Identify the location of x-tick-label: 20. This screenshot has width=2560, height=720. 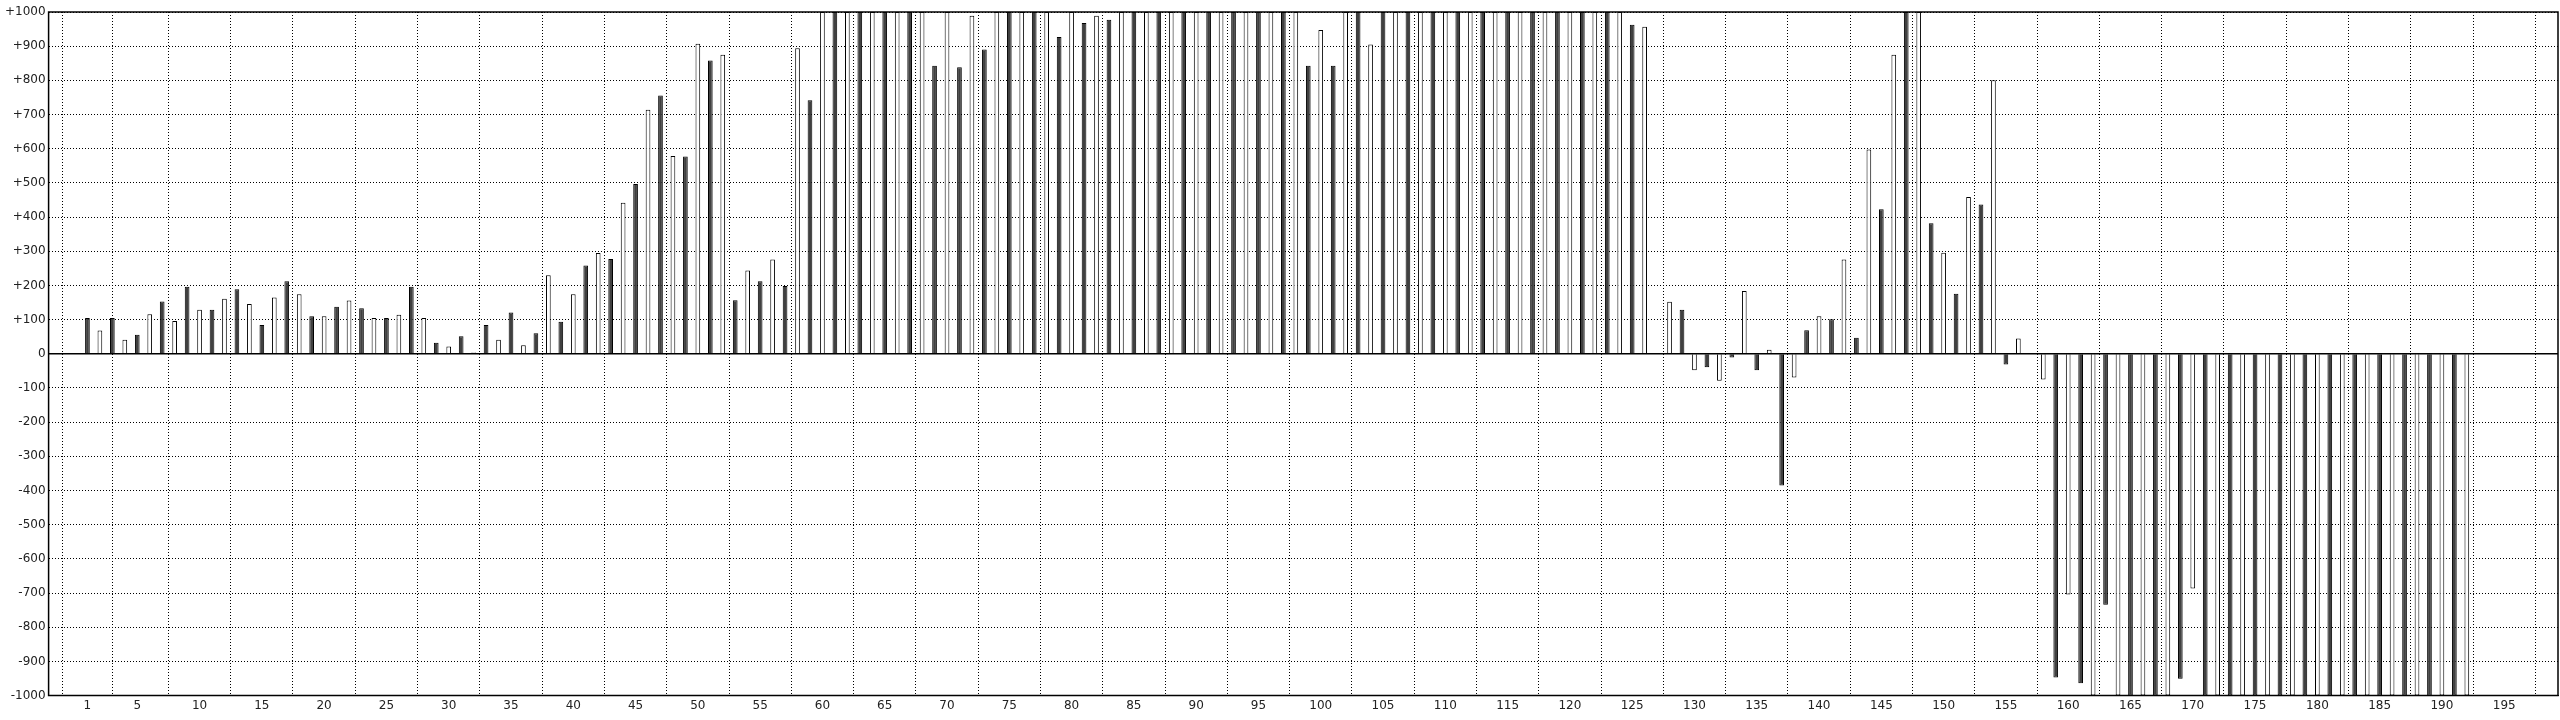
(324, 704).